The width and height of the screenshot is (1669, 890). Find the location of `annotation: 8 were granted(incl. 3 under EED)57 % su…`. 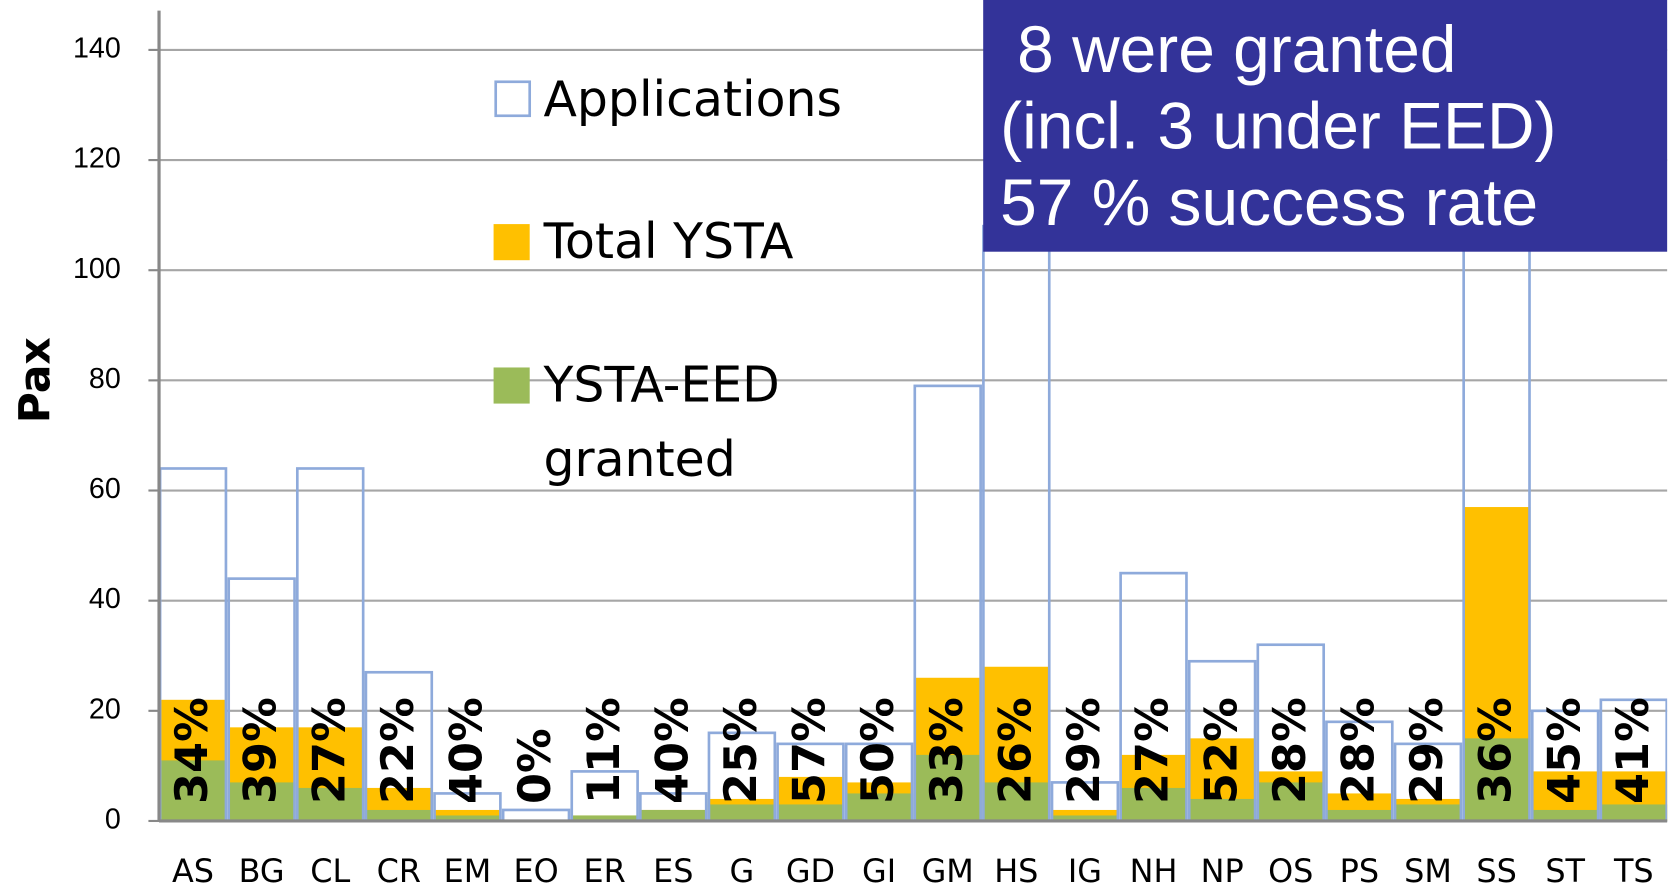

annotation: 8 were granted(incl. 3 under EED)57 % su… is located at coordinates (1278, 127).